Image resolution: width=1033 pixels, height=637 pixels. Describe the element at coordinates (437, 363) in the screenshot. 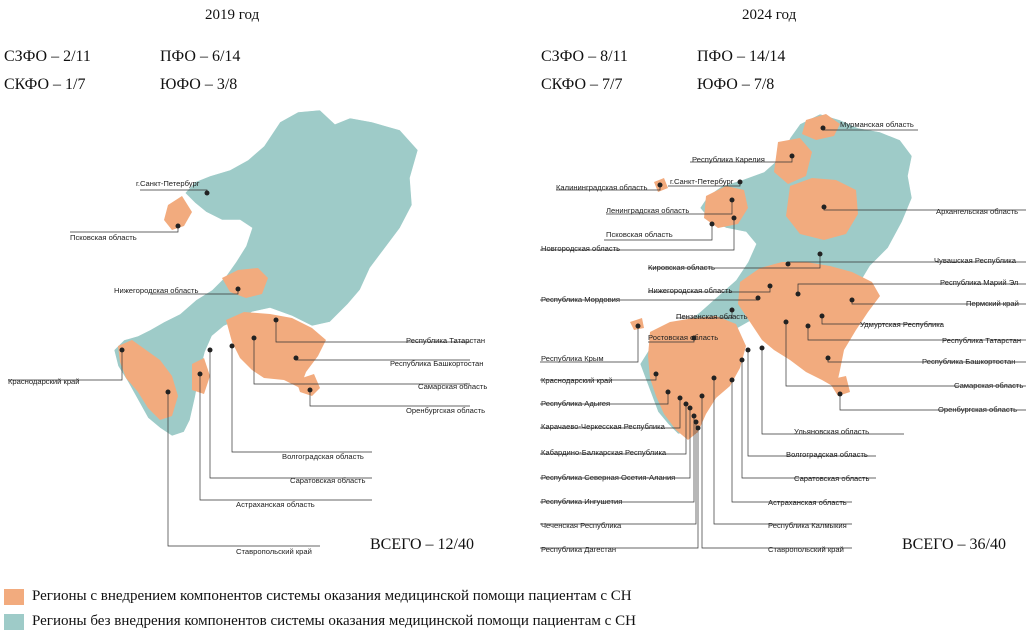

I see `label-2019-bashkortostan: Республика Башкортостан` at that location.